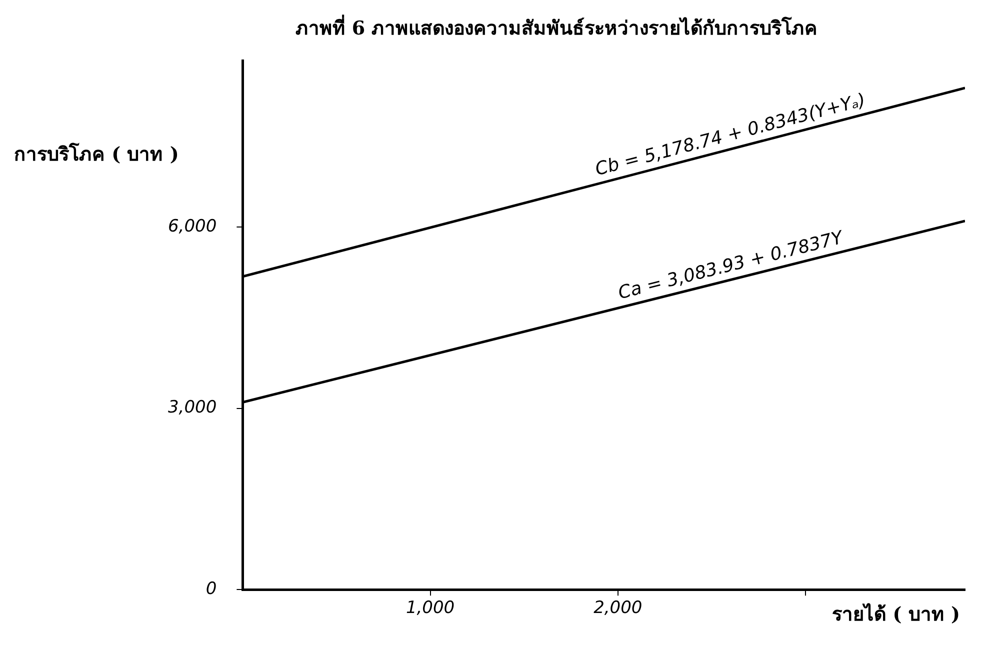  What do you see at coordinates (96, 154) in the screenshot?
I see `y-axis-title: การบริโภค ( บาท )` at bounding box center [96, 154].